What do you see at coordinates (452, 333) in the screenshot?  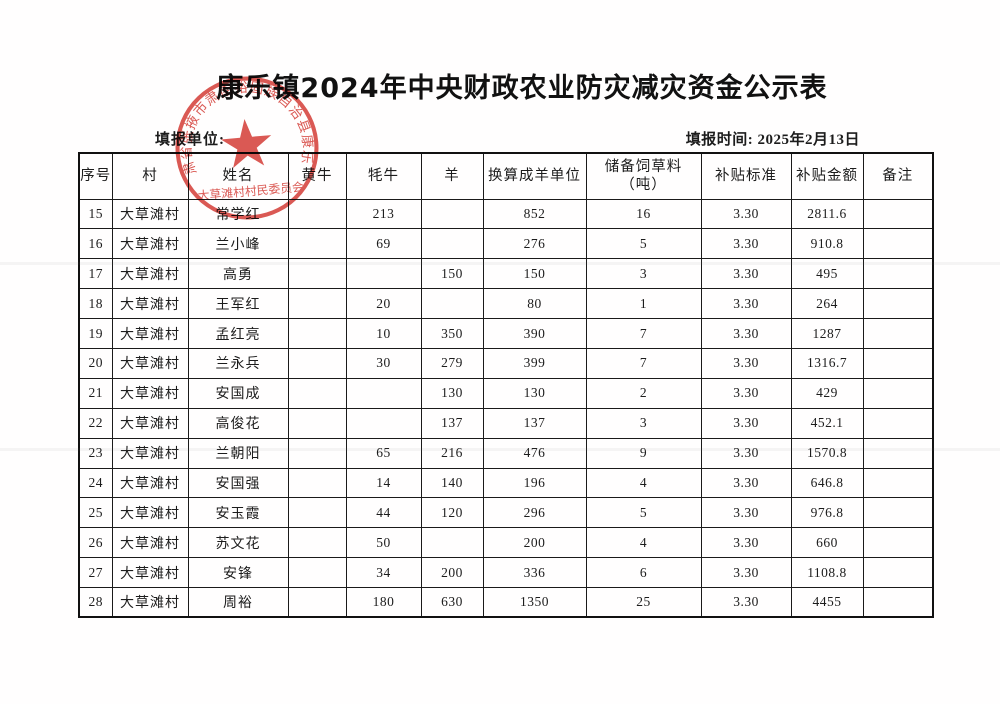 I see `table-cell: 350` at bounding box center [452, 333].